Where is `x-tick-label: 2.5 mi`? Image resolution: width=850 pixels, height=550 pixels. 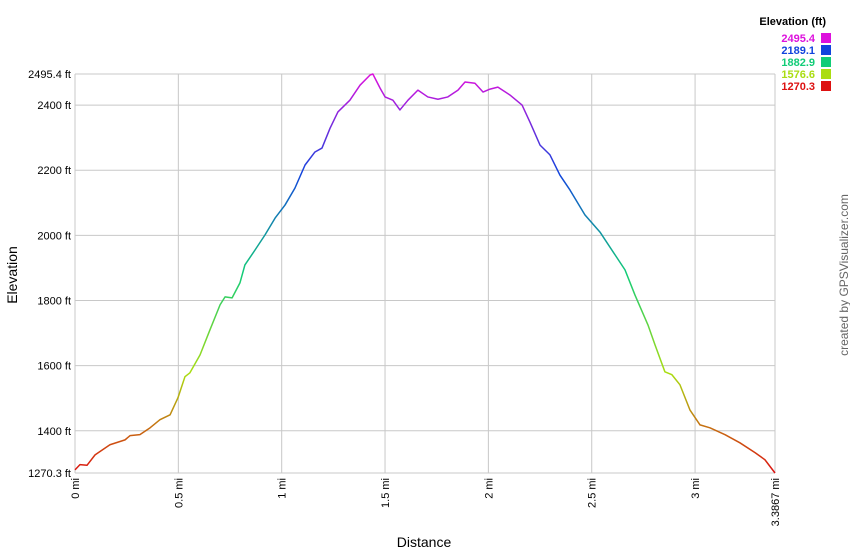 x-tick-label: 2.5 mi is located at coordinates (593, 493).